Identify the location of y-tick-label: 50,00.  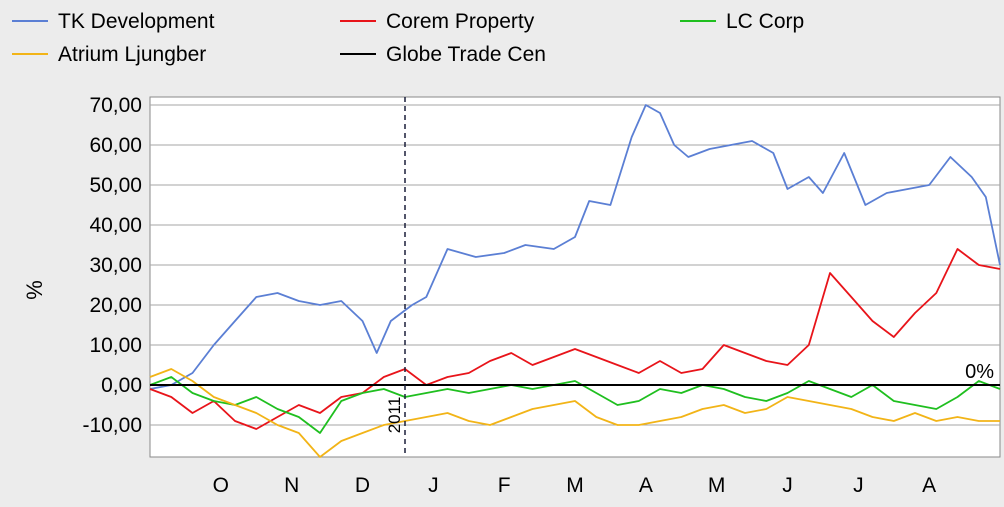
(115, 185).